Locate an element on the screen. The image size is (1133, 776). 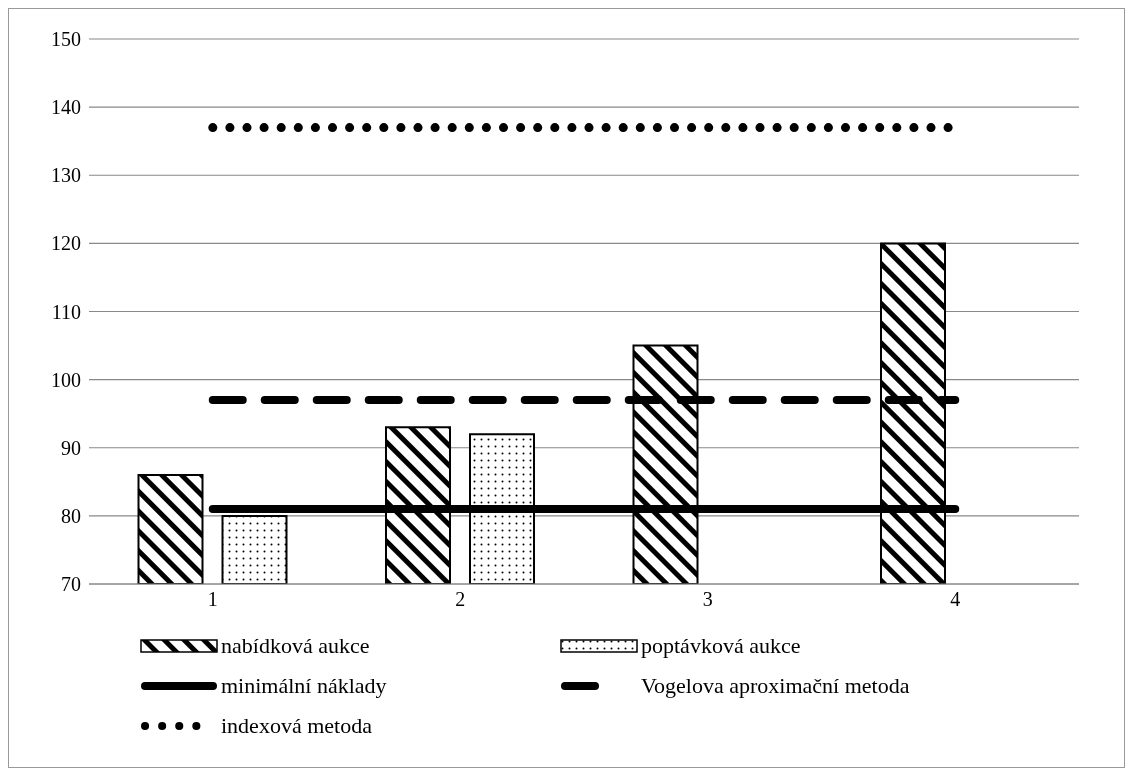
legend-label: indexová metoda is located at coordinates (296, 726).